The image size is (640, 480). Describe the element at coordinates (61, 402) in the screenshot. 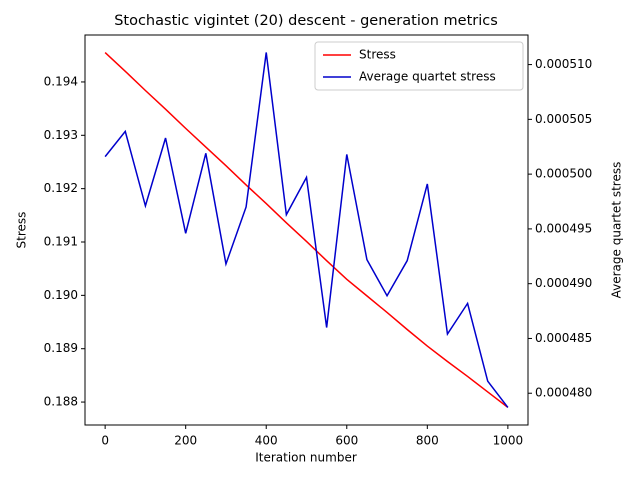

I see `y-tick-label: 0.188` at that location.